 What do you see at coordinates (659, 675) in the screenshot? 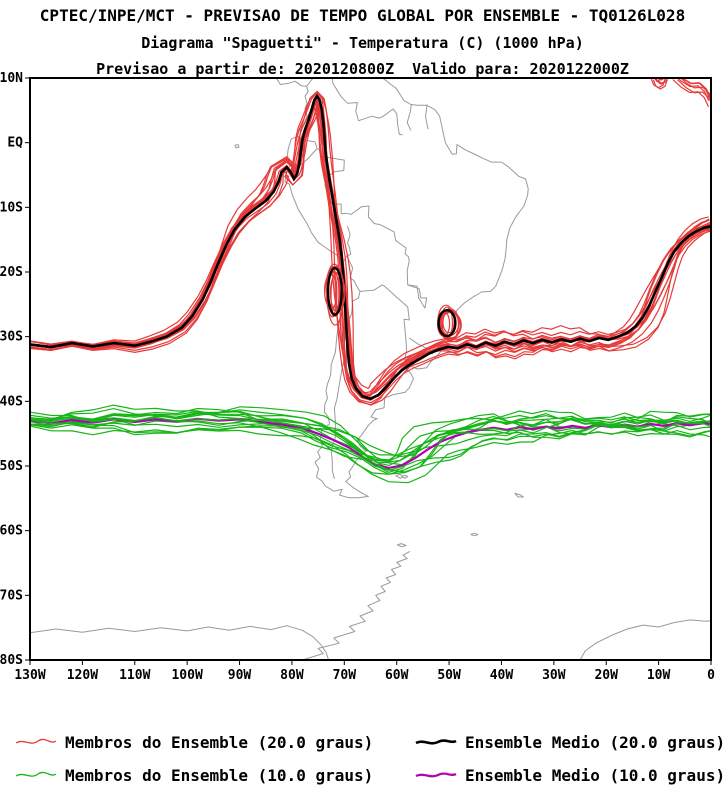
I see `lon-tick-label: 10W` at bounding box center [659, 675].